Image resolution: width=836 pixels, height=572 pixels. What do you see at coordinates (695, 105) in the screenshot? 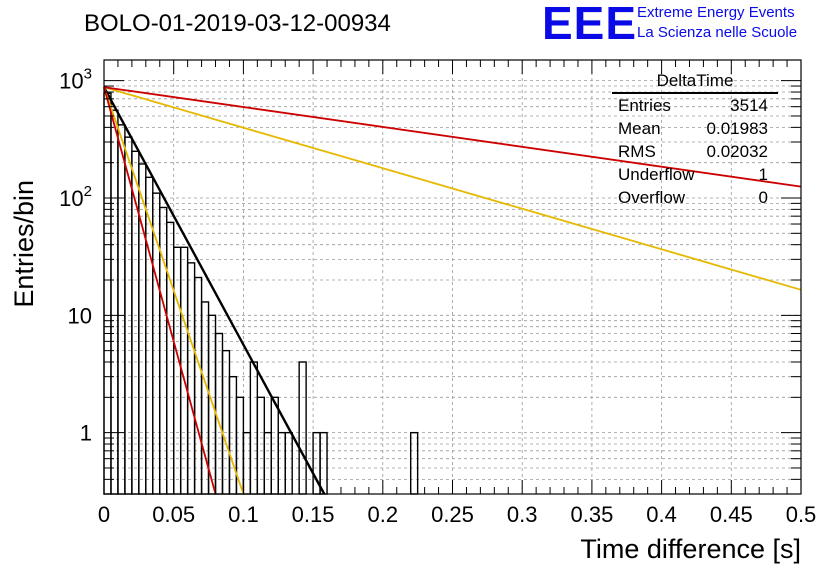
I see `stats-row-entries: Entries 3514` at bounding box center [695, 105].